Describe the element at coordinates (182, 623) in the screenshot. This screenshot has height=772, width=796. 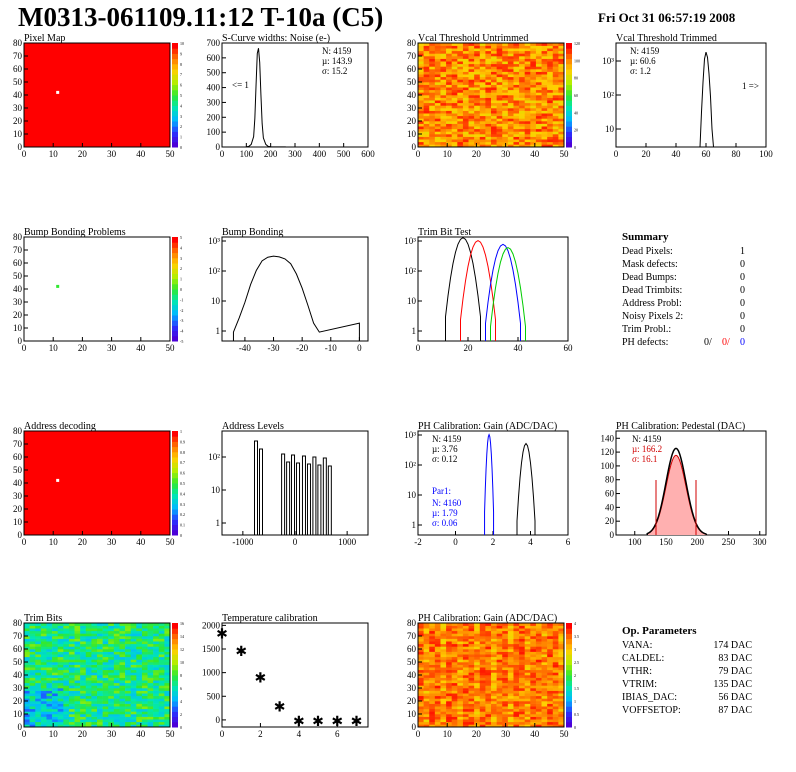
I see `color-scale-label: 16` at that location.